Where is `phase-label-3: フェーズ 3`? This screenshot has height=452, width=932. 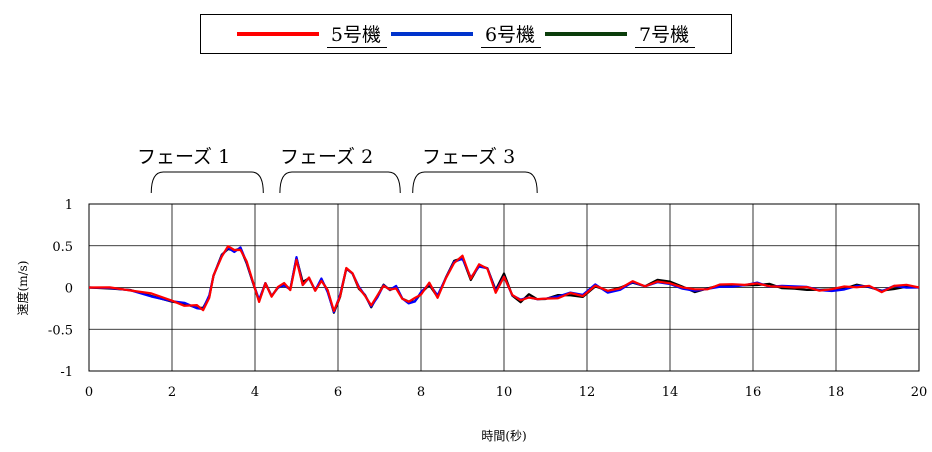 phase-label-3: フェーズ 3 is located at coordinates (468, 157).